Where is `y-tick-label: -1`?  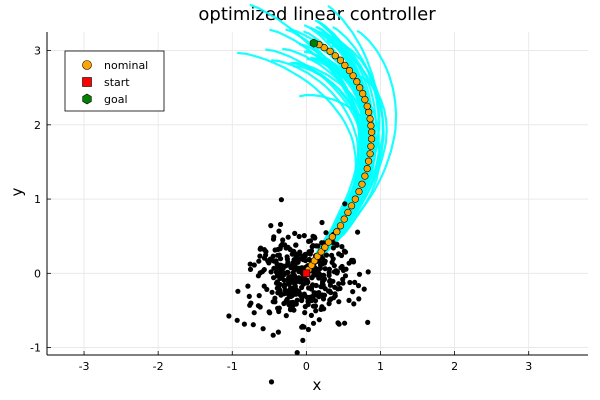
y-tick-label: -1 is located at coordinates (35, 348).